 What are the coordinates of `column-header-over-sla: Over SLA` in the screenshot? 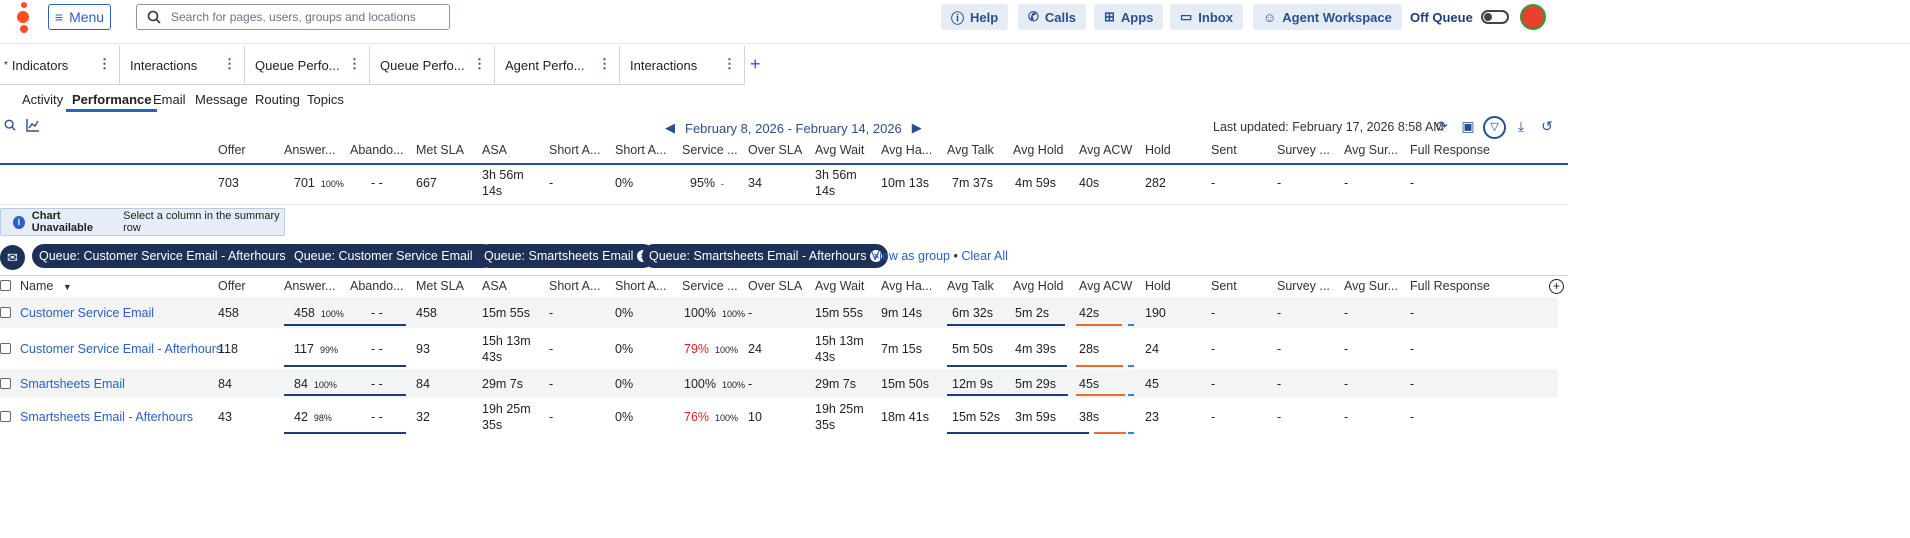 It's located at (775, 286).